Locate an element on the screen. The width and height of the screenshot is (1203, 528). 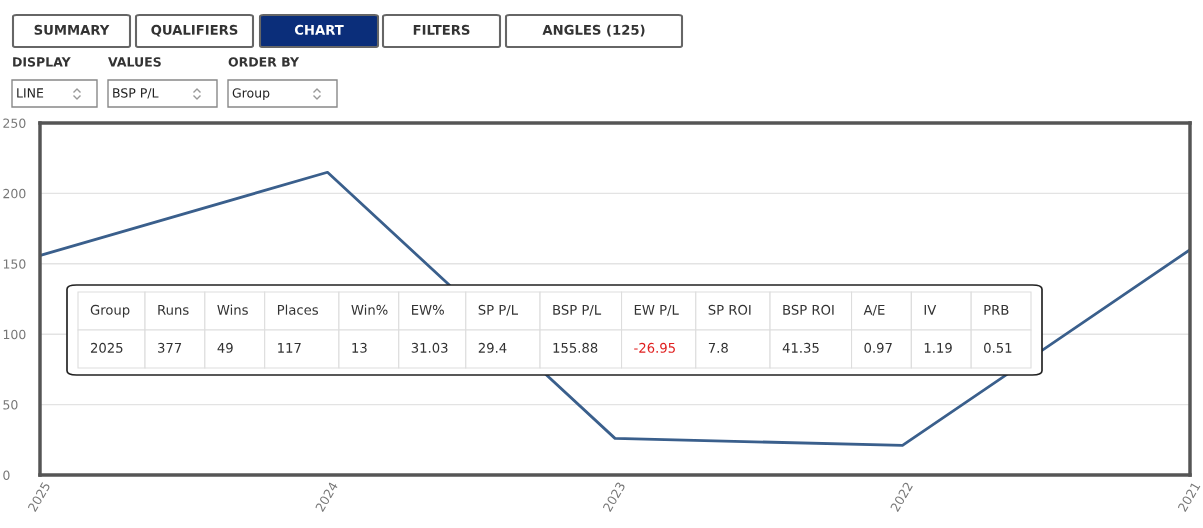
annotation: SP P/L is located at coordinates (498, 310).